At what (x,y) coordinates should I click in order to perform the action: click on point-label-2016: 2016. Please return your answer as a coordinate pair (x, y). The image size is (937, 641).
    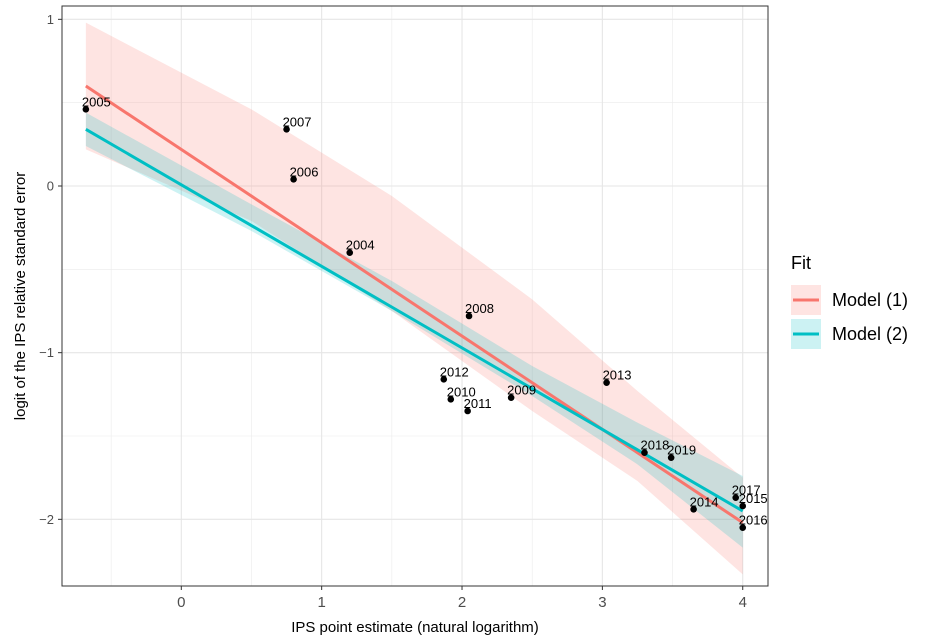
    Looking at the image, I should click on (753, 520).